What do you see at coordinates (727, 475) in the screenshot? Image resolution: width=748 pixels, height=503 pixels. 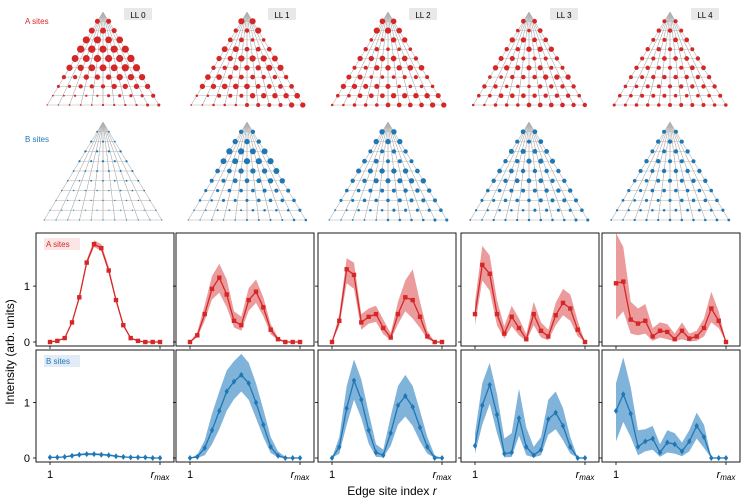 I see `x-tick-label-last: rmax` at bounding box center [727, 475].